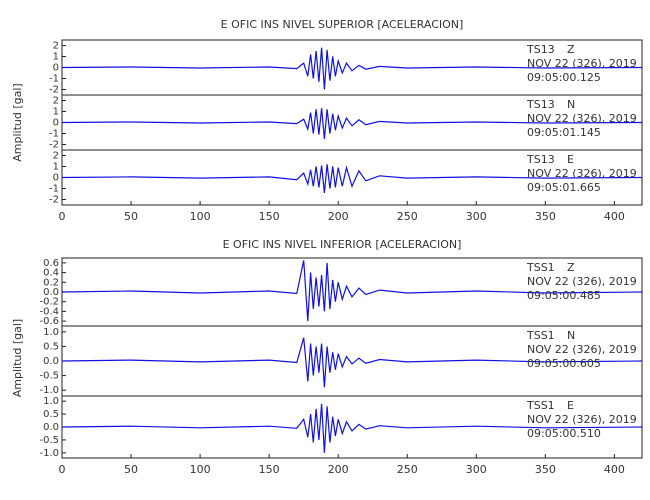 Image resolution: width=650 pixels, height=500 pixels. Describe the element at coordinates (51, 263) in the screenshot. I see `y-tick-label: 0.6` at that location.